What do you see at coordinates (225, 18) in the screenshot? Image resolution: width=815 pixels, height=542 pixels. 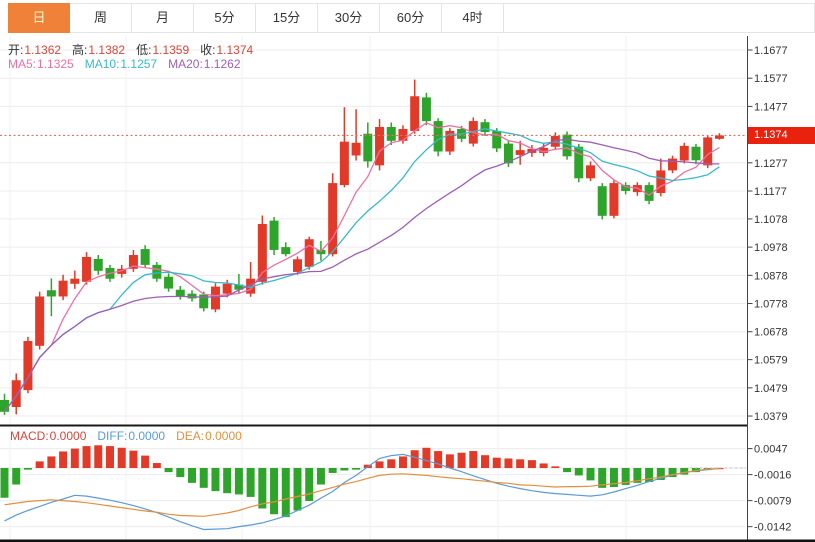 I see `tab-5min: 5分` at bounding box center [225, 18].